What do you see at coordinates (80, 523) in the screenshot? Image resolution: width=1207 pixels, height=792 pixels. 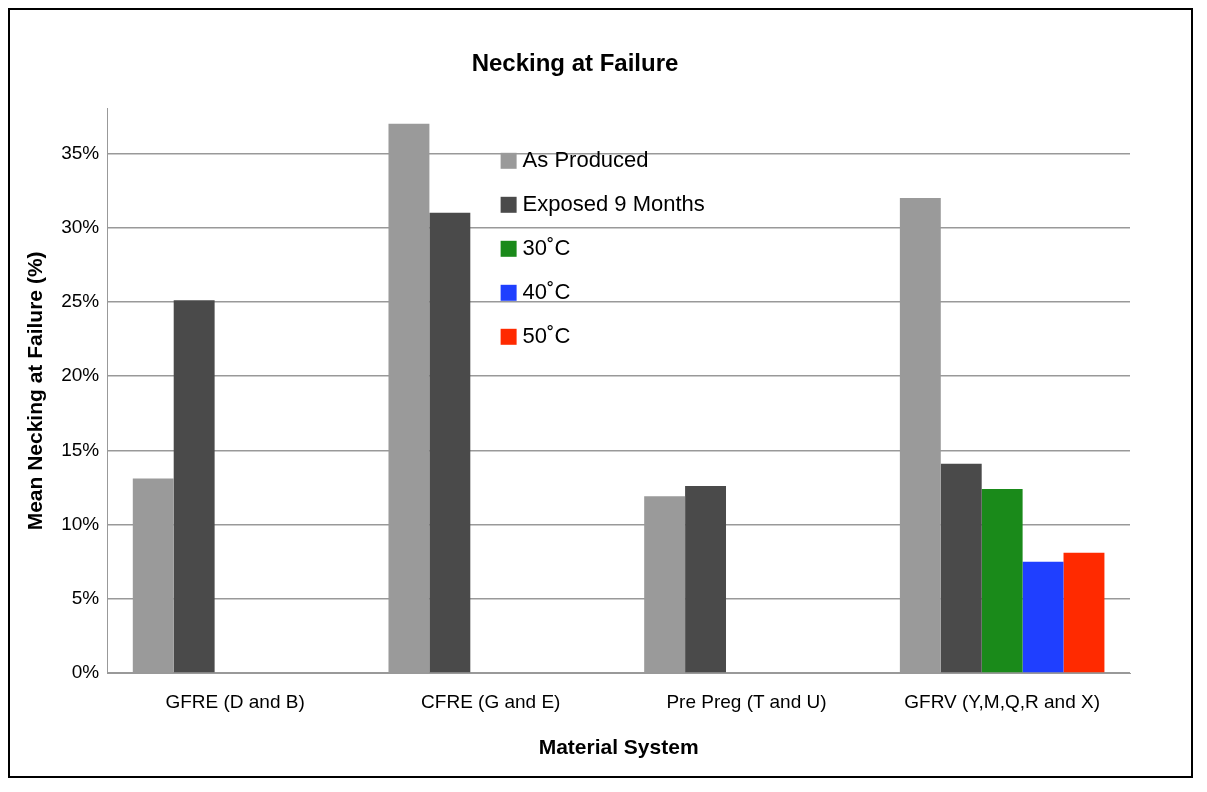 I see `y-tick-label: 10%` at bounding box center [80, 523].